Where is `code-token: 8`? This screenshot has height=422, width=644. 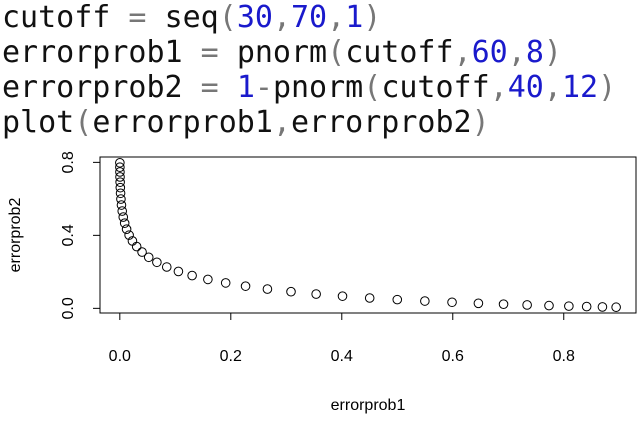
code-token: 8 is located at coordinates (535, 52).